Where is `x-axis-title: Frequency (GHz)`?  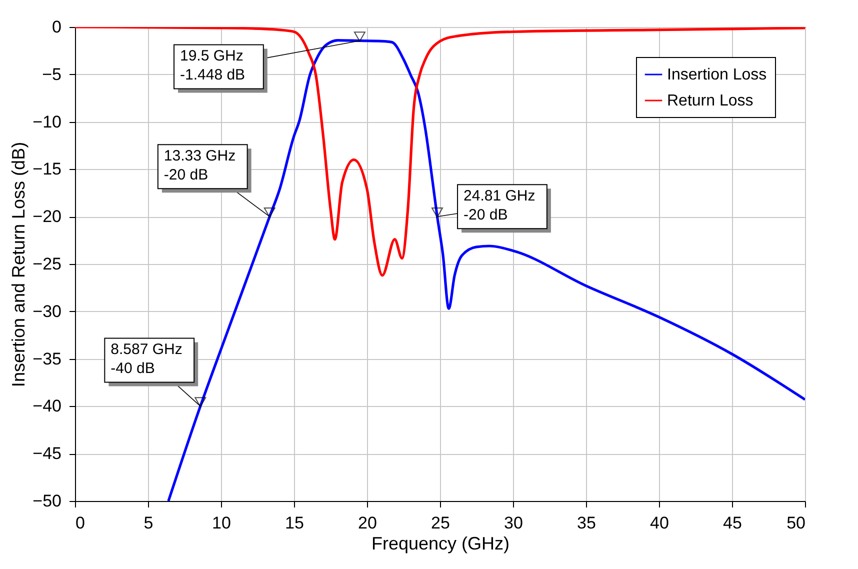
x-axis-title: Frequency (GHz) is located at coordinates (440, 544).